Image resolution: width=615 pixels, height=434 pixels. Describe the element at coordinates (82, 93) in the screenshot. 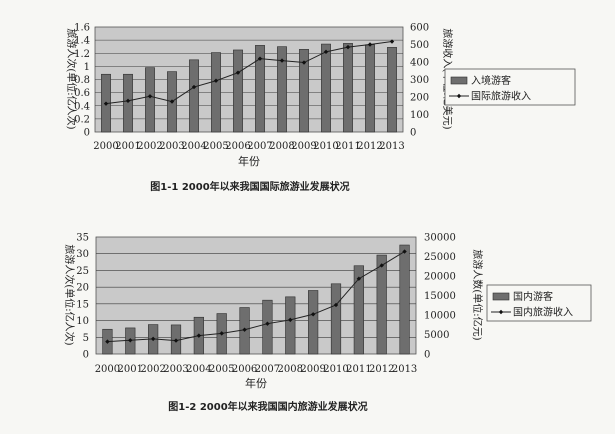

I see `y-tick-left: 0.6` at that location.